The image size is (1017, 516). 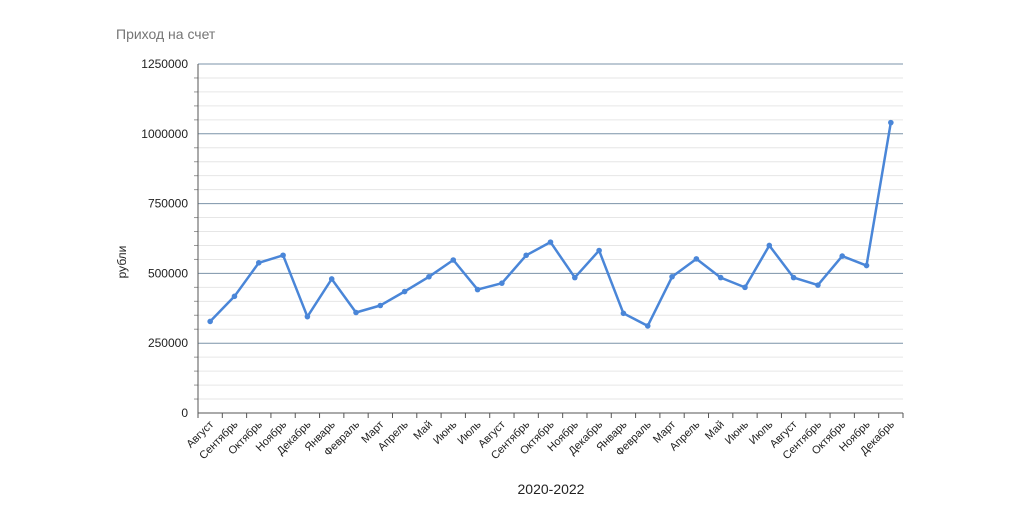 I want to click on y-tick-labels: 0 250000 500000 750000 1000000 1250000, so click(x=164, y=238).